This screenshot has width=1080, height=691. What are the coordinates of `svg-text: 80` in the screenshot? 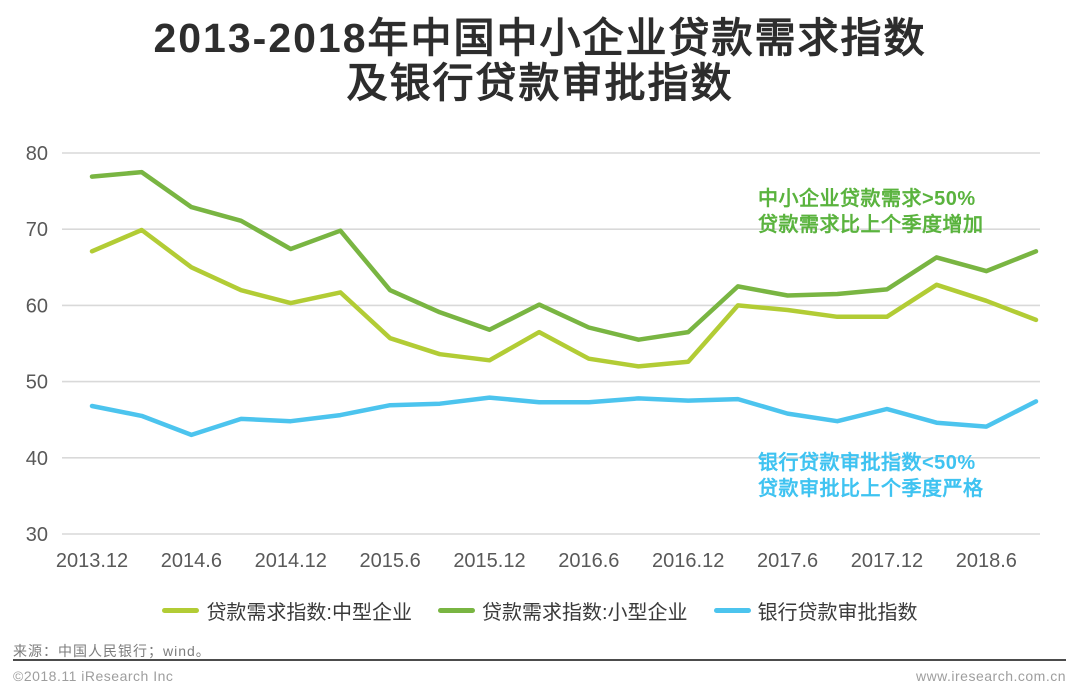 It's located at (37, 154).